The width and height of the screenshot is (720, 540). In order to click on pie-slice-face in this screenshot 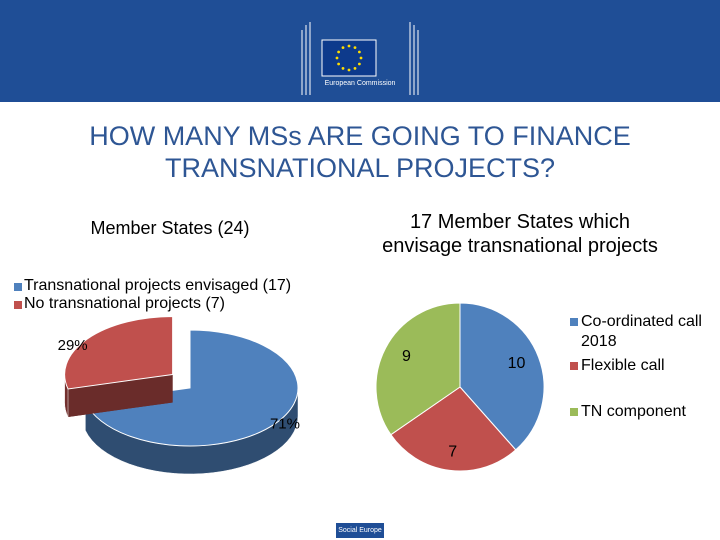, I will do `click(120, 395)`.